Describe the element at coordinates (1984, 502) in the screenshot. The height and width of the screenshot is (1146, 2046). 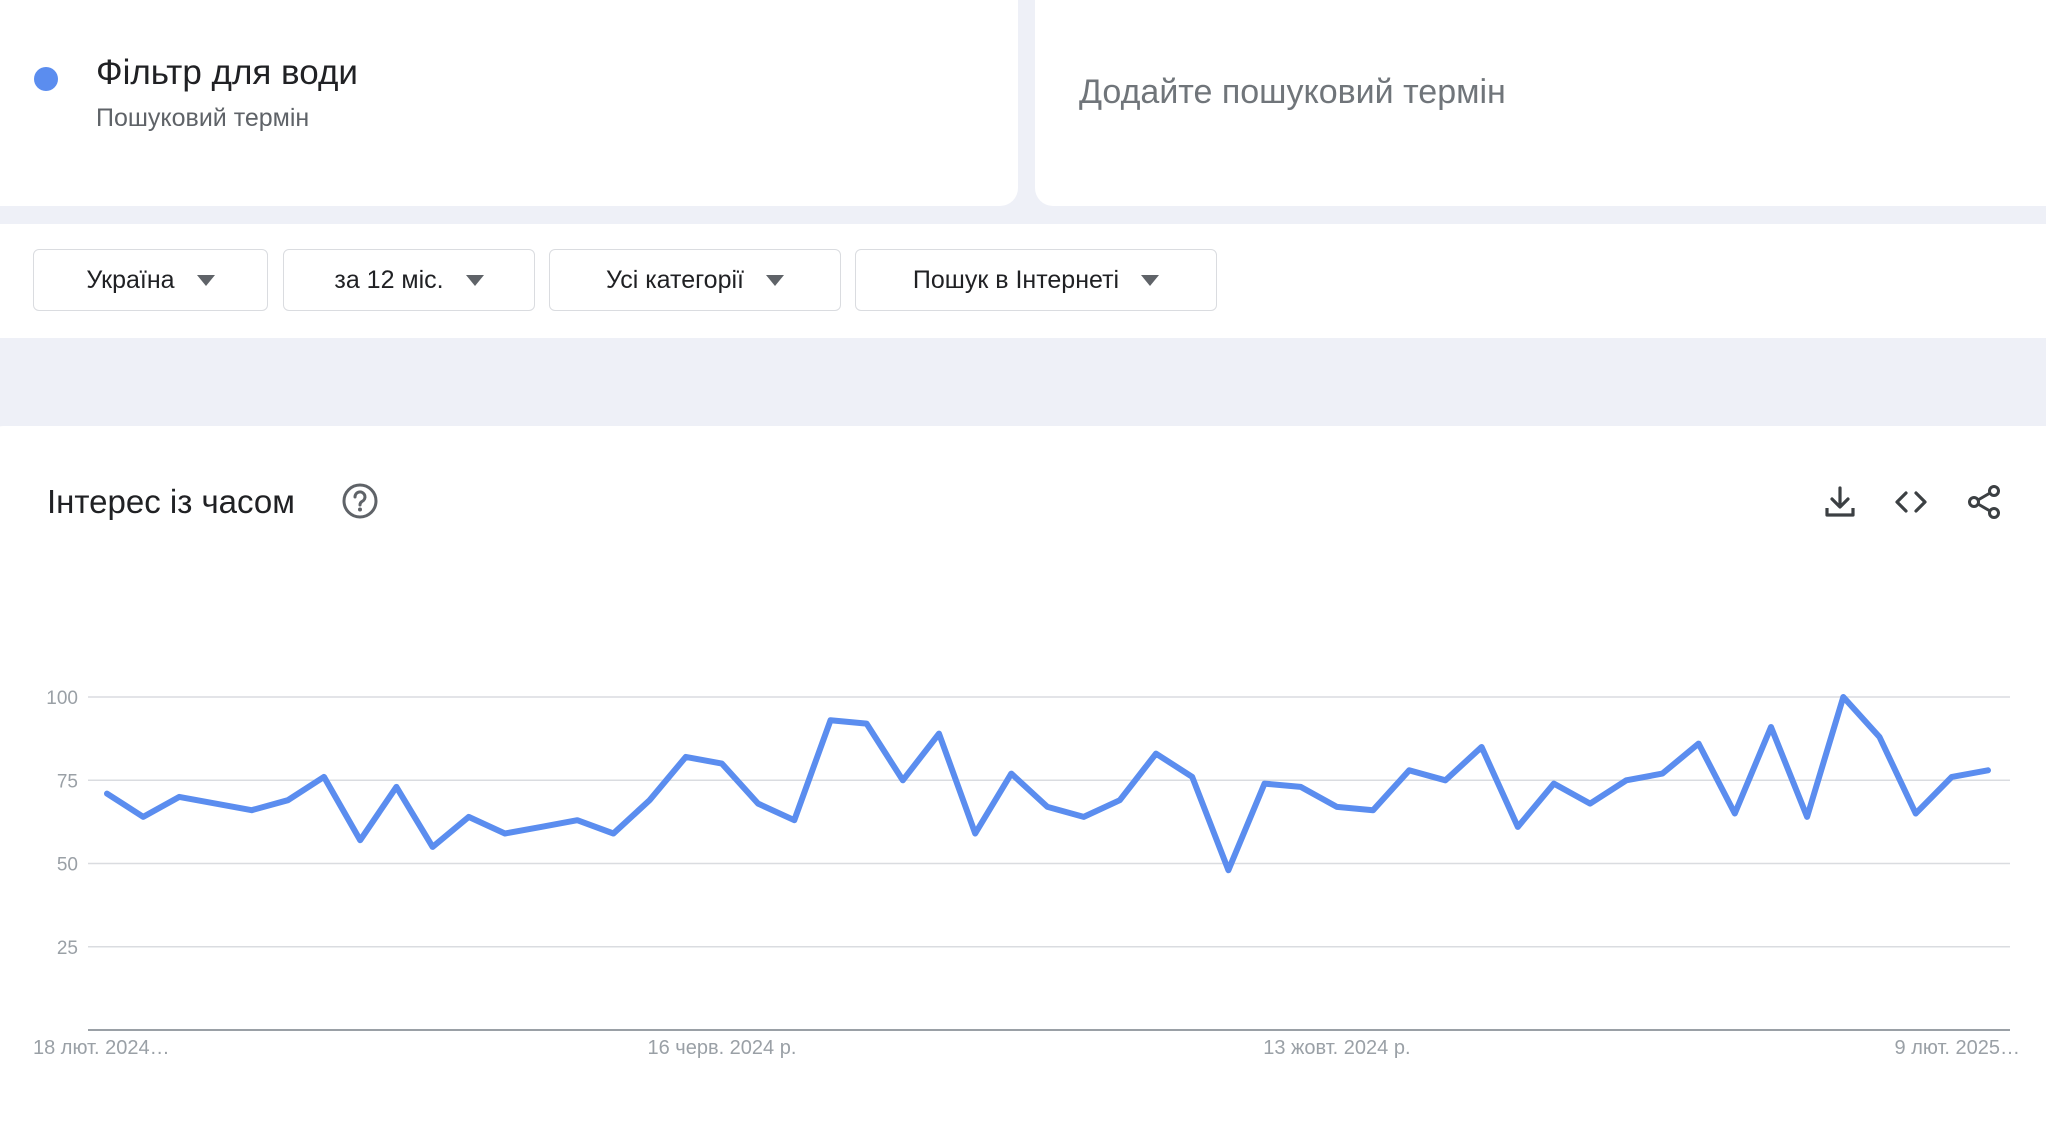
I see `share-icon` at that location.